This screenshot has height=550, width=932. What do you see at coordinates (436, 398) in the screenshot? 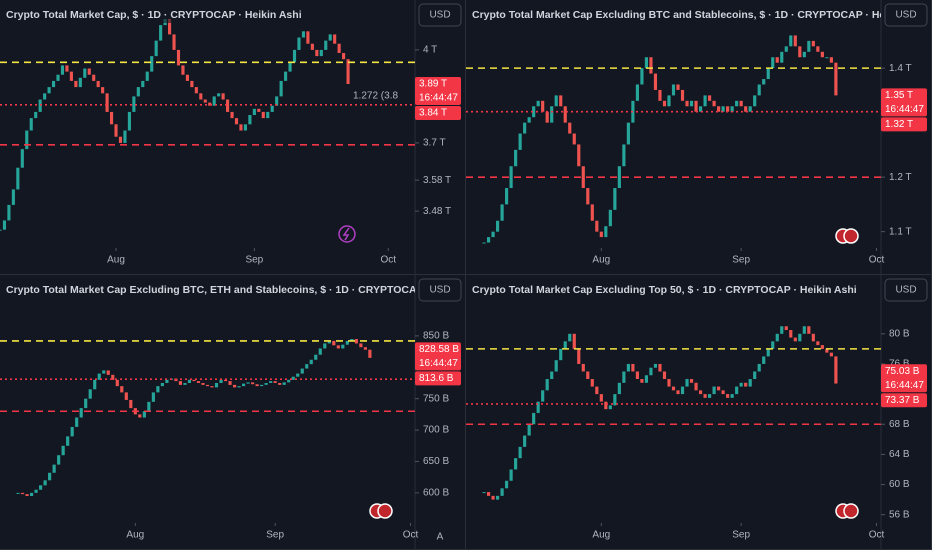
I see `y-tick-label: 750 B` at bounding box center [436, 398].